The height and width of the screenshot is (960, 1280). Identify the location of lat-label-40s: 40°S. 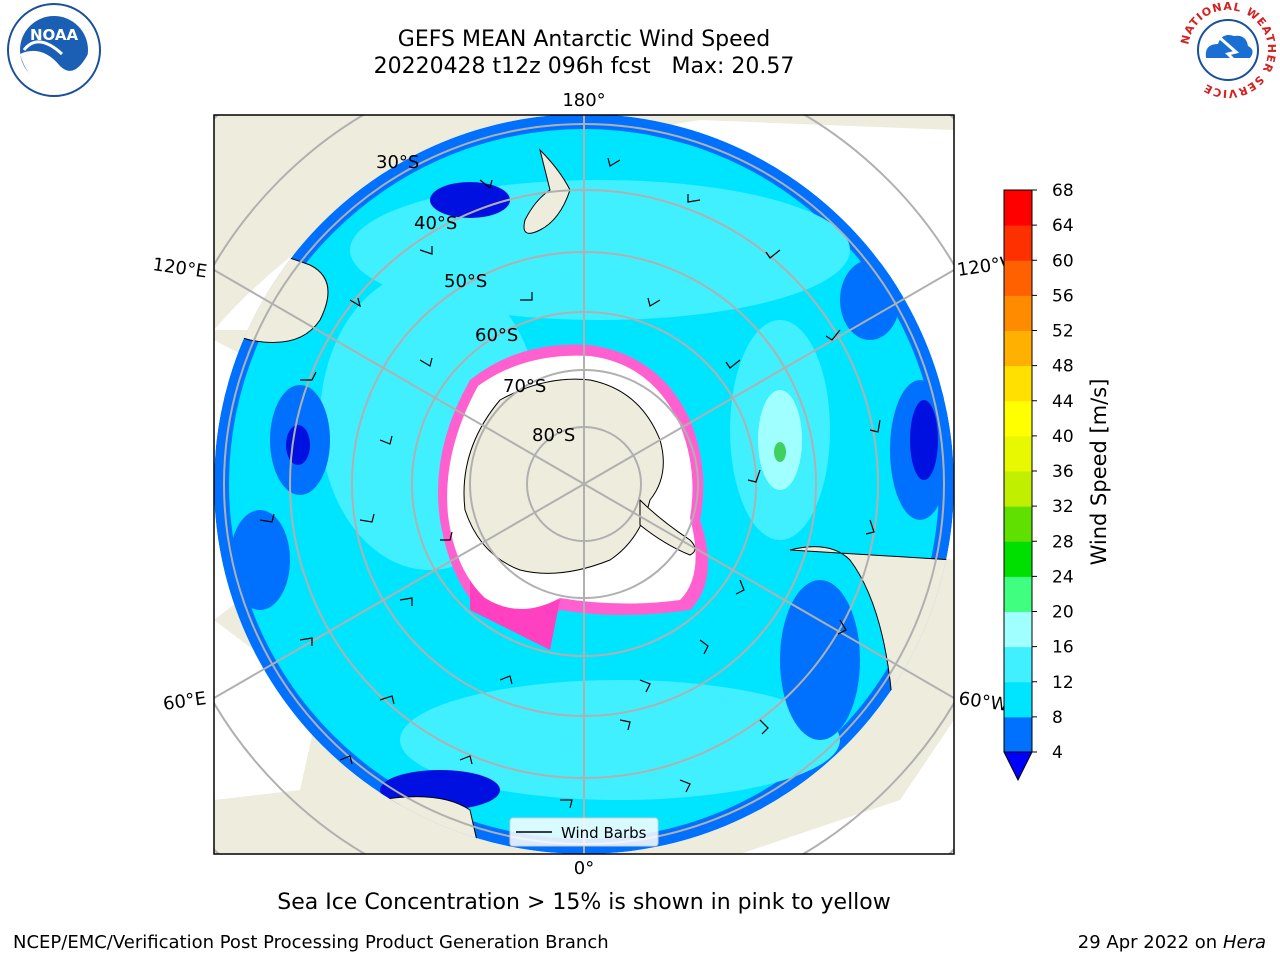
(435, 223).